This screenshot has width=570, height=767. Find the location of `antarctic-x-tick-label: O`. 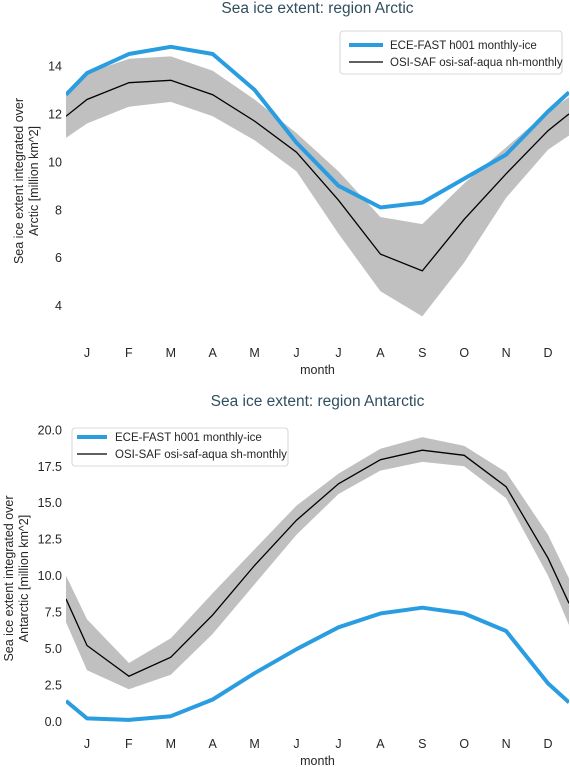

antarctic-x-tick-label: O is located at coordinates (464, 744).